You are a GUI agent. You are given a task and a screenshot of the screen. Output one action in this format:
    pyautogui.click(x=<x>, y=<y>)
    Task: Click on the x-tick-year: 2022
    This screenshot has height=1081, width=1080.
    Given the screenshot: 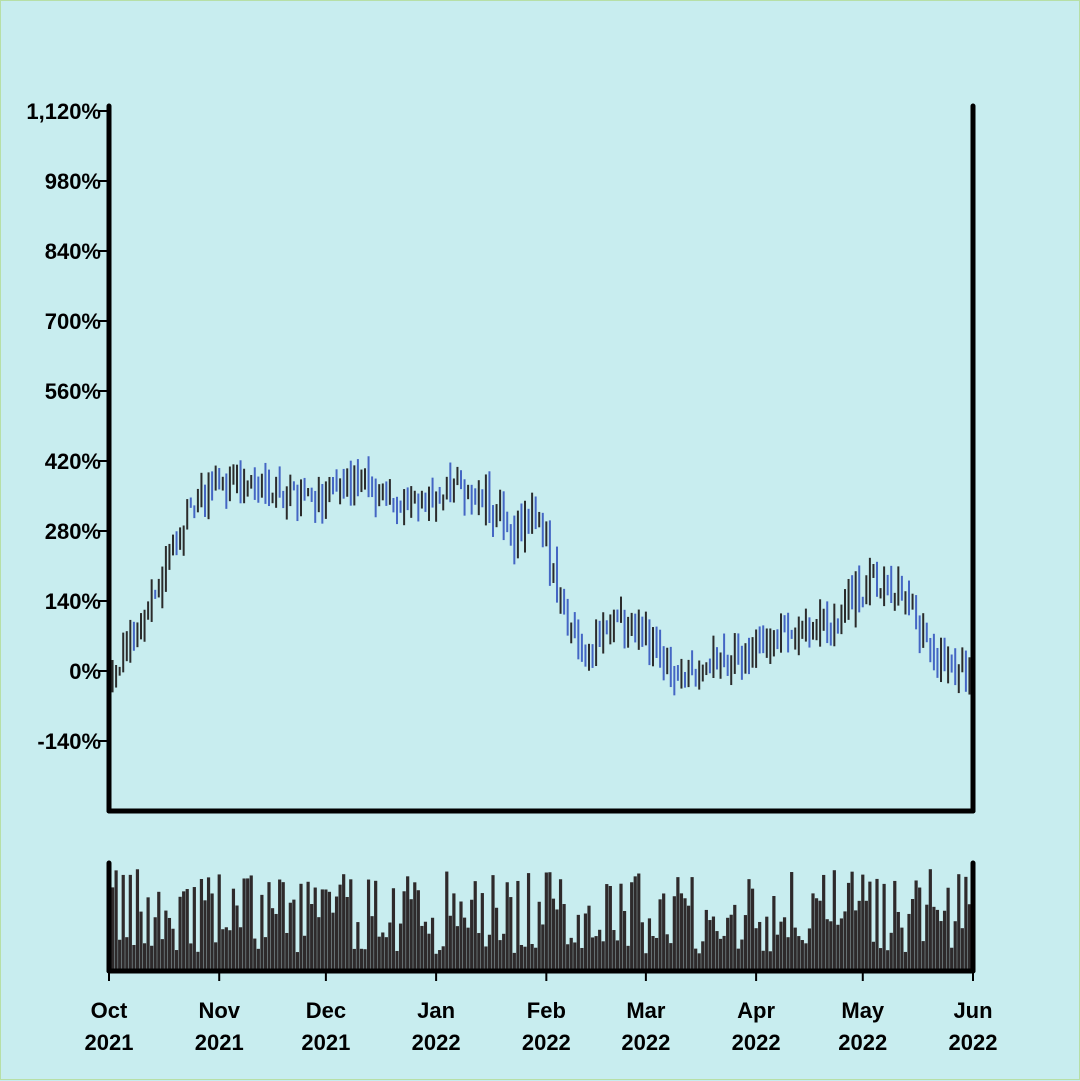 What is the action you would take?
    pyautogui.click(x=862, y=1042)
    